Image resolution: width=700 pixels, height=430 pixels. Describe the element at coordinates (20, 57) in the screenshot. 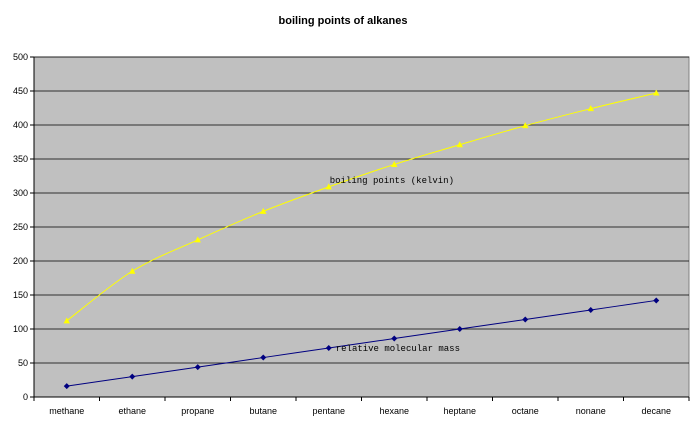

I see `y-tick-label: 500` at that location.